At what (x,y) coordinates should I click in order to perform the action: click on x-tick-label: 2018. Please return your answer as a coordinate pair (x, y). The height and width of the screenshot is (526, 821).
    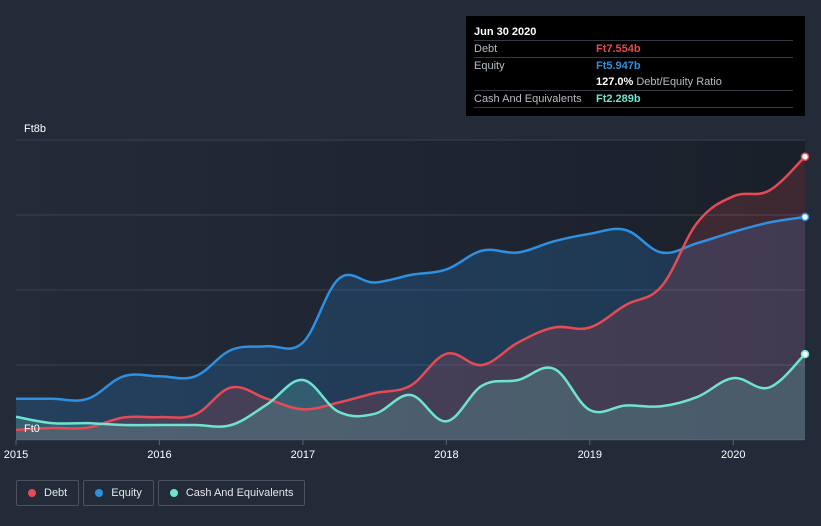
    Looking at the image, I should click on (446, 455).